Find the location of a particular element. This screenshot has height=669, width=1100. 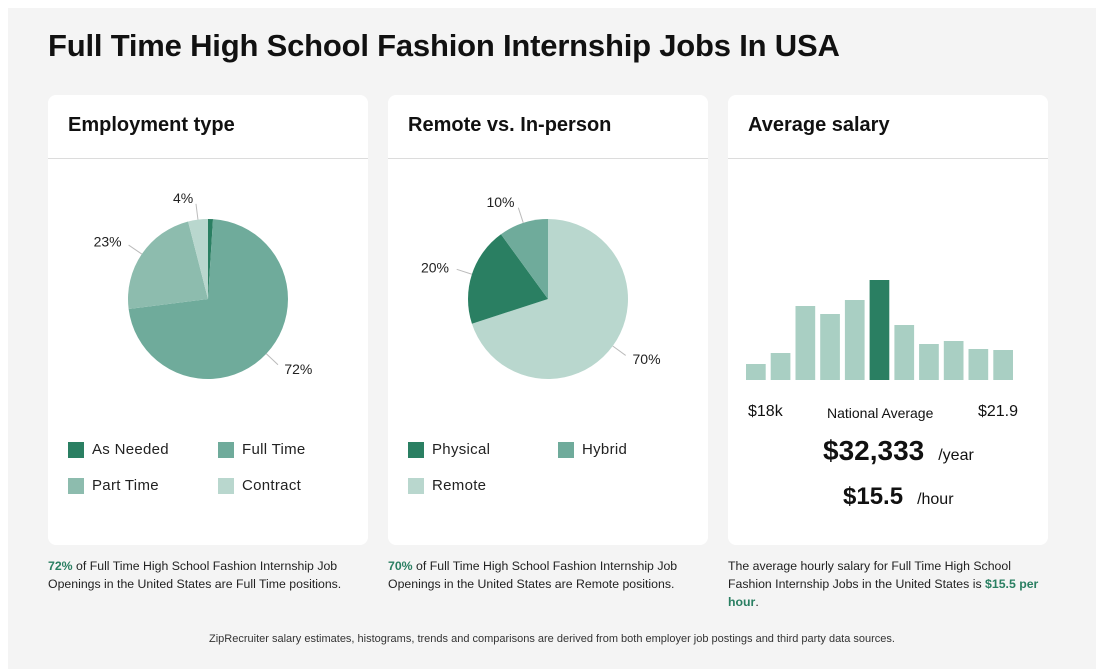

salary-title: Average salary is located at coordinates (819, 125).